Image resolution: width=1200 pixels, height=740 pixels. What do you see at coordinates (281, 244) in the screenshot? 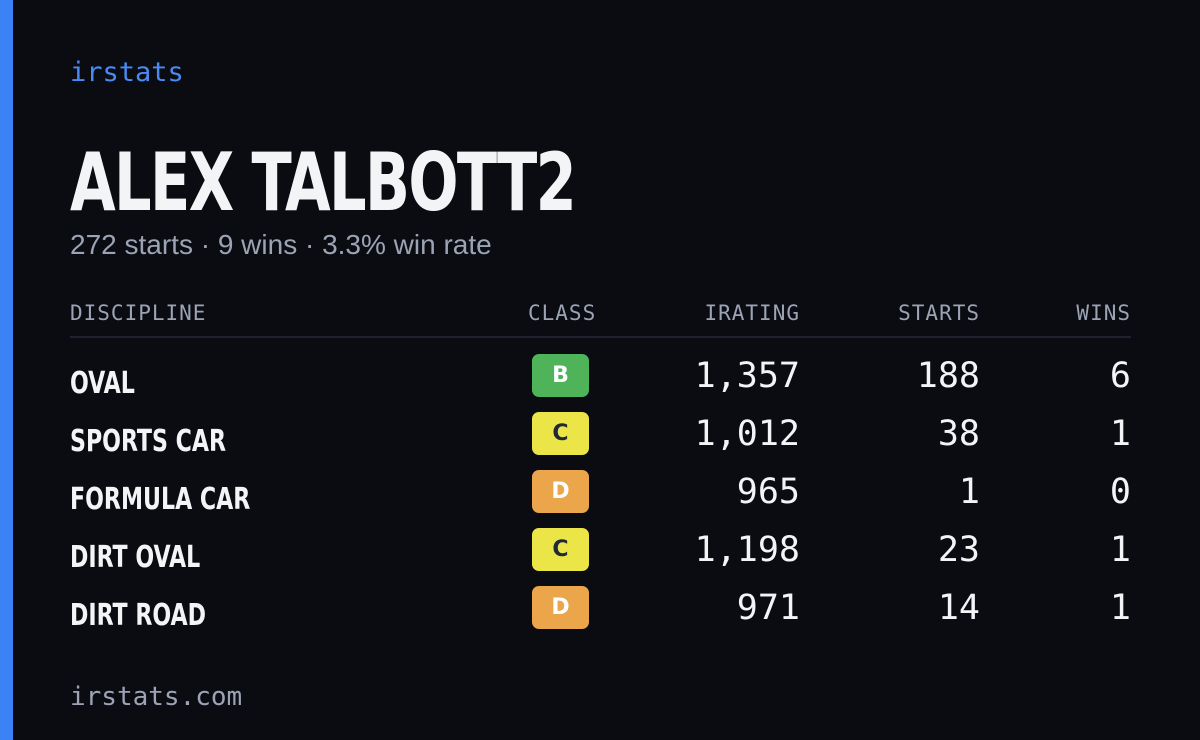
I see `driver-summary: 272 starts · 9 wins · 3.3% win rate` at bounding box center [281, 244].